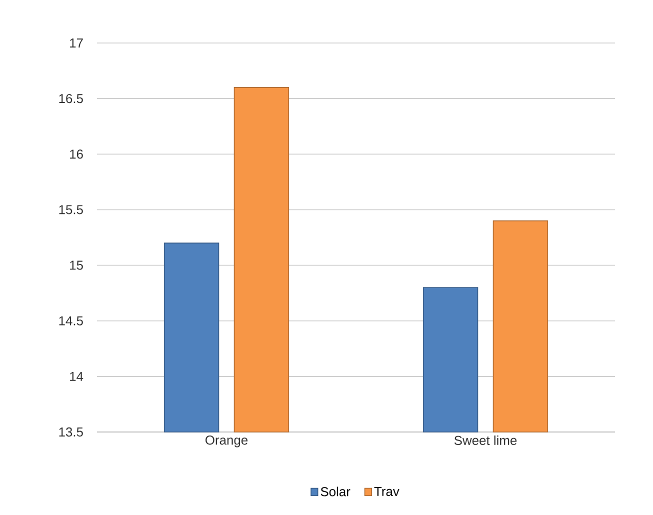  What do you see at coordinates (76, 265) in the screenshot?
I see `y-tick-label: 15` at bounding box center [76, 265].